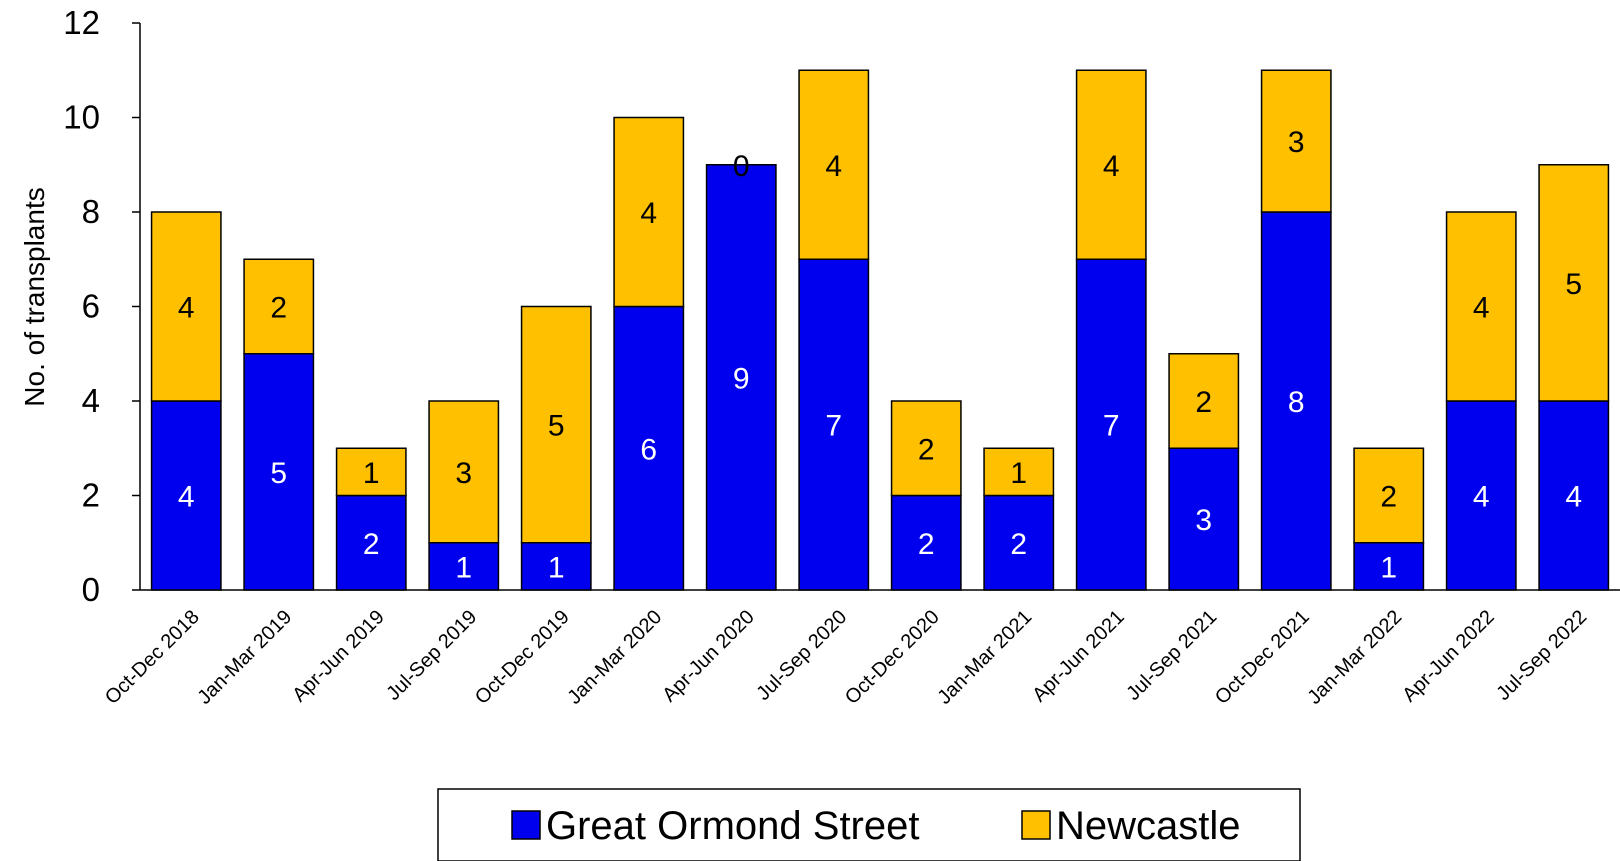 This screenshot has height=861, width=1620. Describe the element at coordinates (526, 825) in the screenshot. I see `legend-swatch-great-ormond-street` at that location.